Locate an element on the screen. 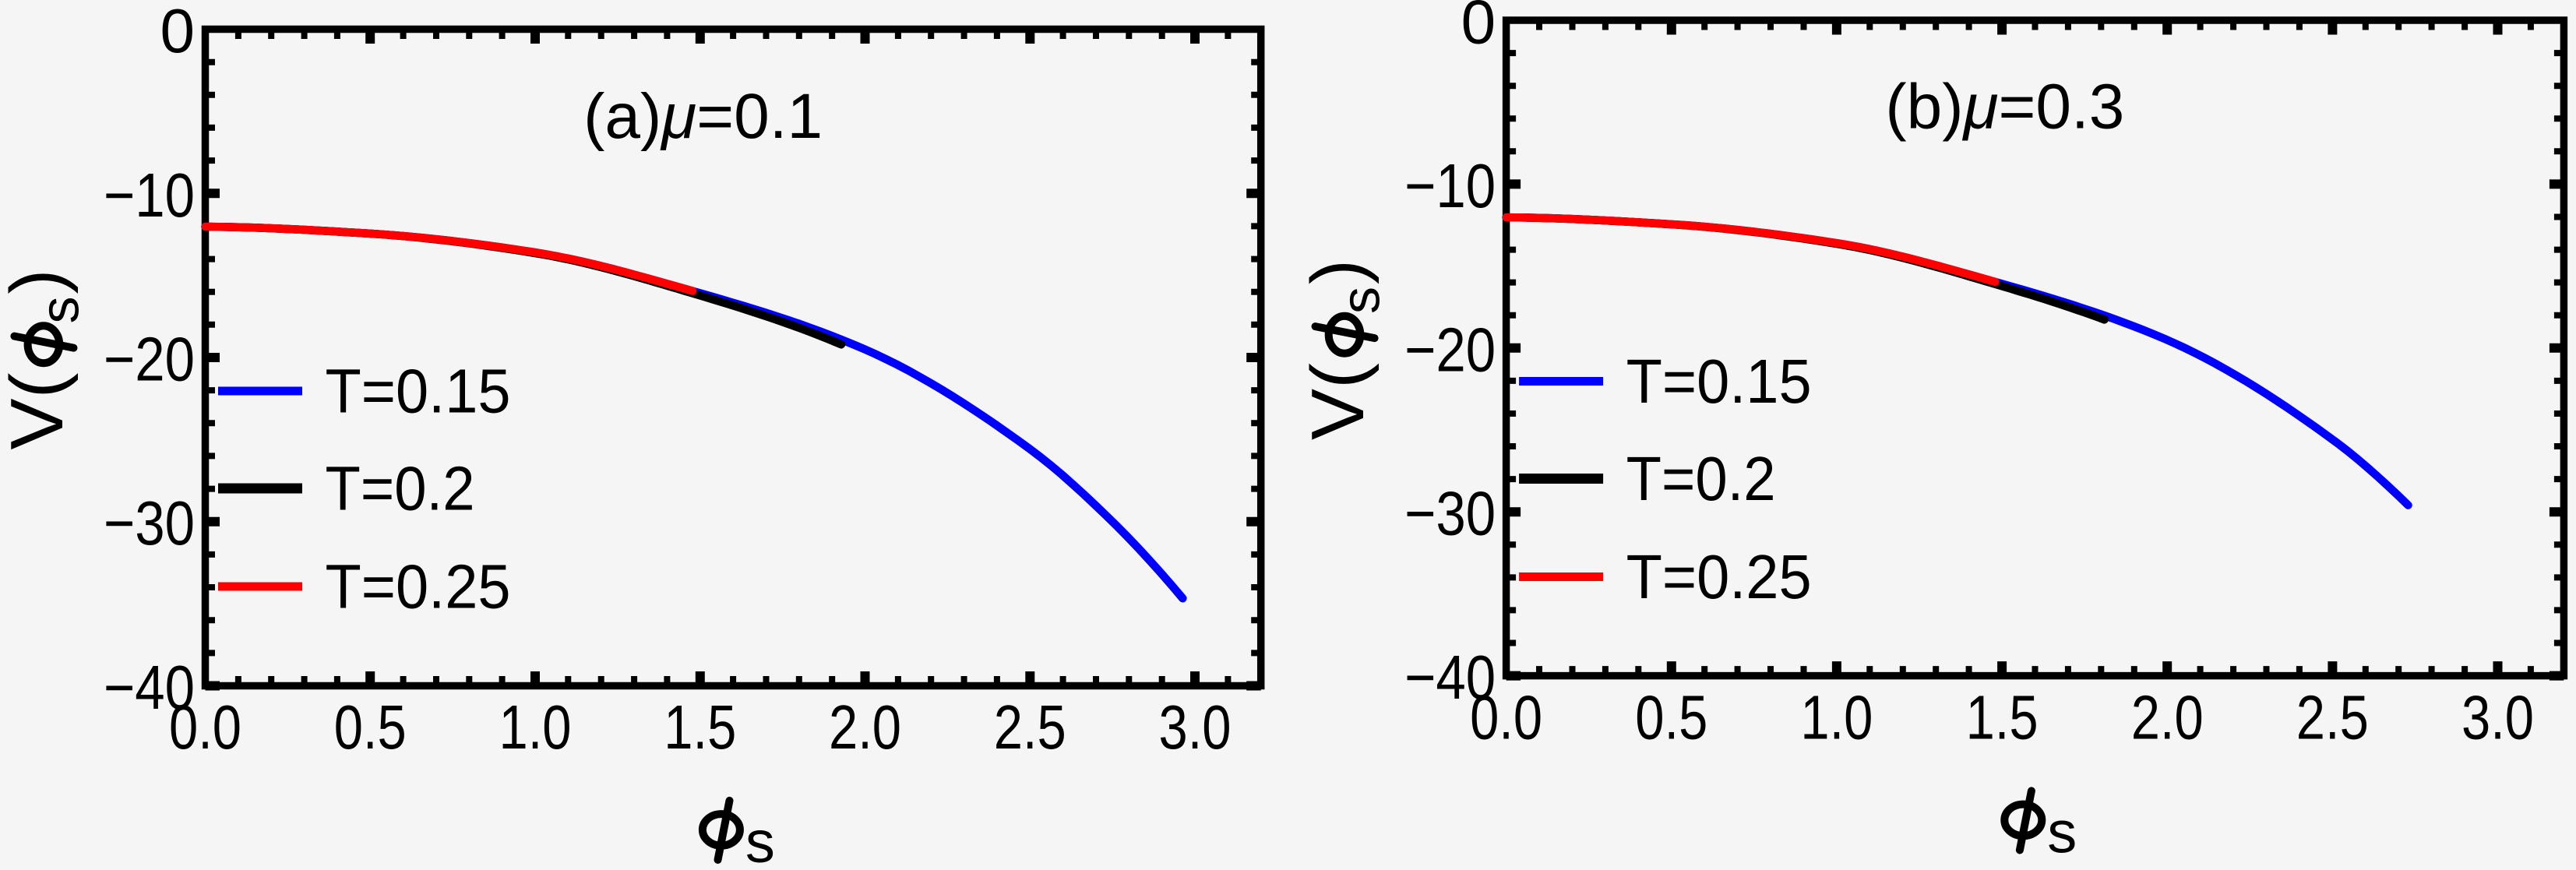 The image size is (2576, 870). svg-text: (b)μ=0.3 is located at coordinates (2005, 108).